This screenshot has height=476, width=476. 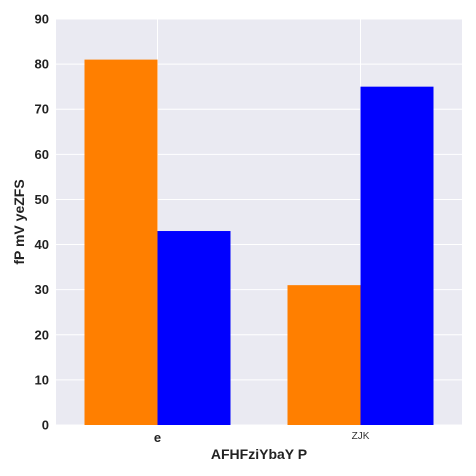 I want to click on y-tick-label: 10, so click(x=42, y=379).